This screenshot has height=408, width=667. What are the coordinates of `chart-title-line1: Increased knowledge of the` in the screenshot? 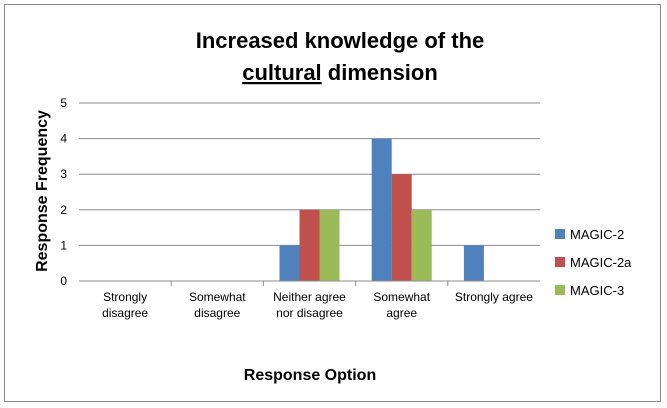 It's located at (340, 40).